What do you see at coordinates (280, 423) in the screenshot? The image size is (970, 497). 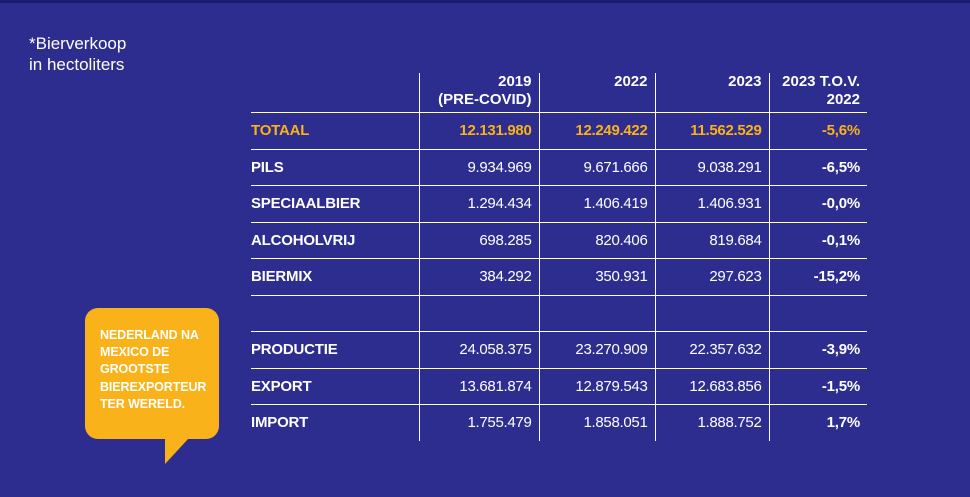 I see `row-label: IMPORT` at bounding box center [280, 423].